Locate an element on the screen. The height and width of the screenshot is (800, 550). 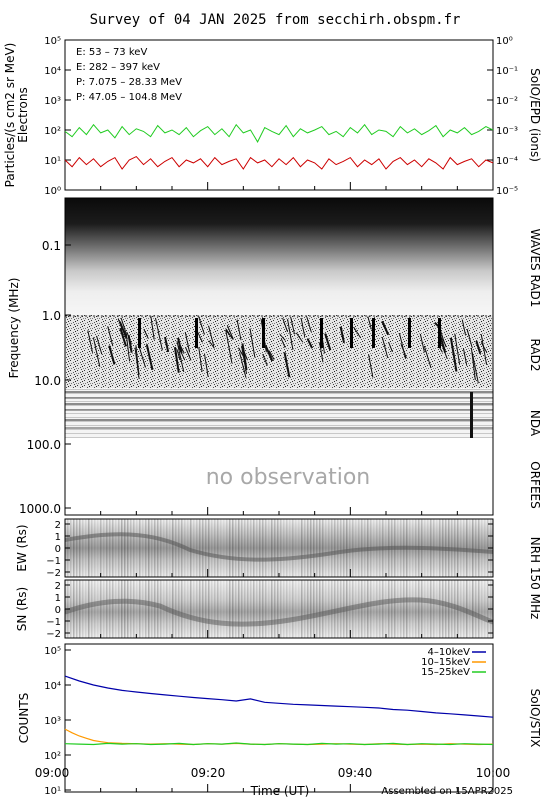
epd-left-tick-label: 10³ is located at coordinates (52, 101).